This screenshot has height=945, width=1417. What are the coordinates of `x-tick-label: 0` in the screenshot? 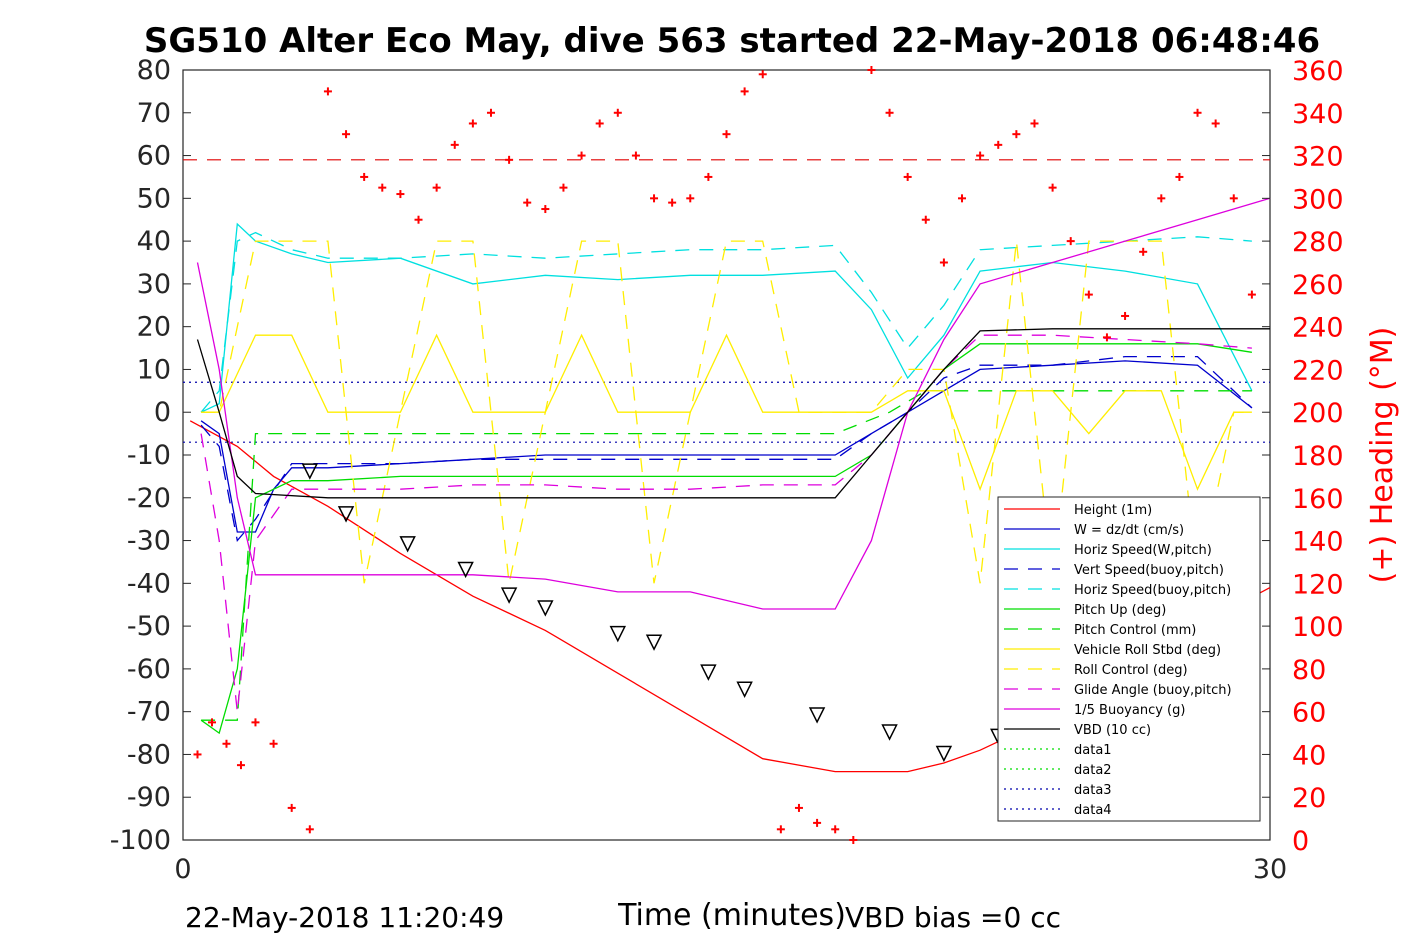 It's located at (182, 869).